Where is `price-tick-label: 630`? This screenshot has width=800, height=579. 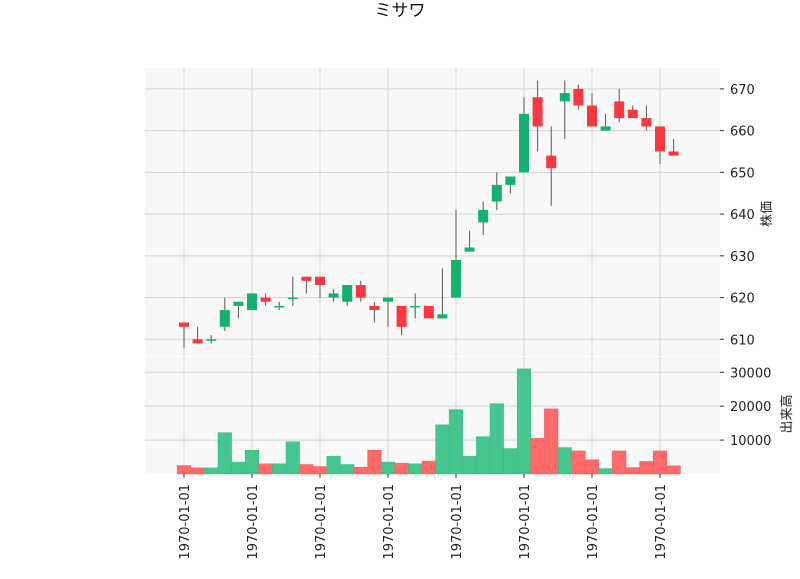 price-tick-label: 630 is located at coordinates (742, 257).